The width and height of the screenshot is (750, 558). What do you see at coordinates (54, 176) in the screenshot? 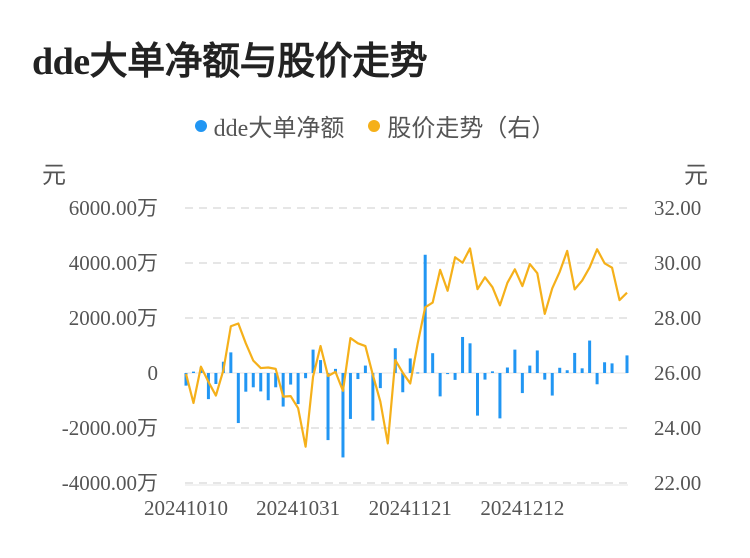
I see `left-axis-unit: 元` at bounding box center [54, 176].